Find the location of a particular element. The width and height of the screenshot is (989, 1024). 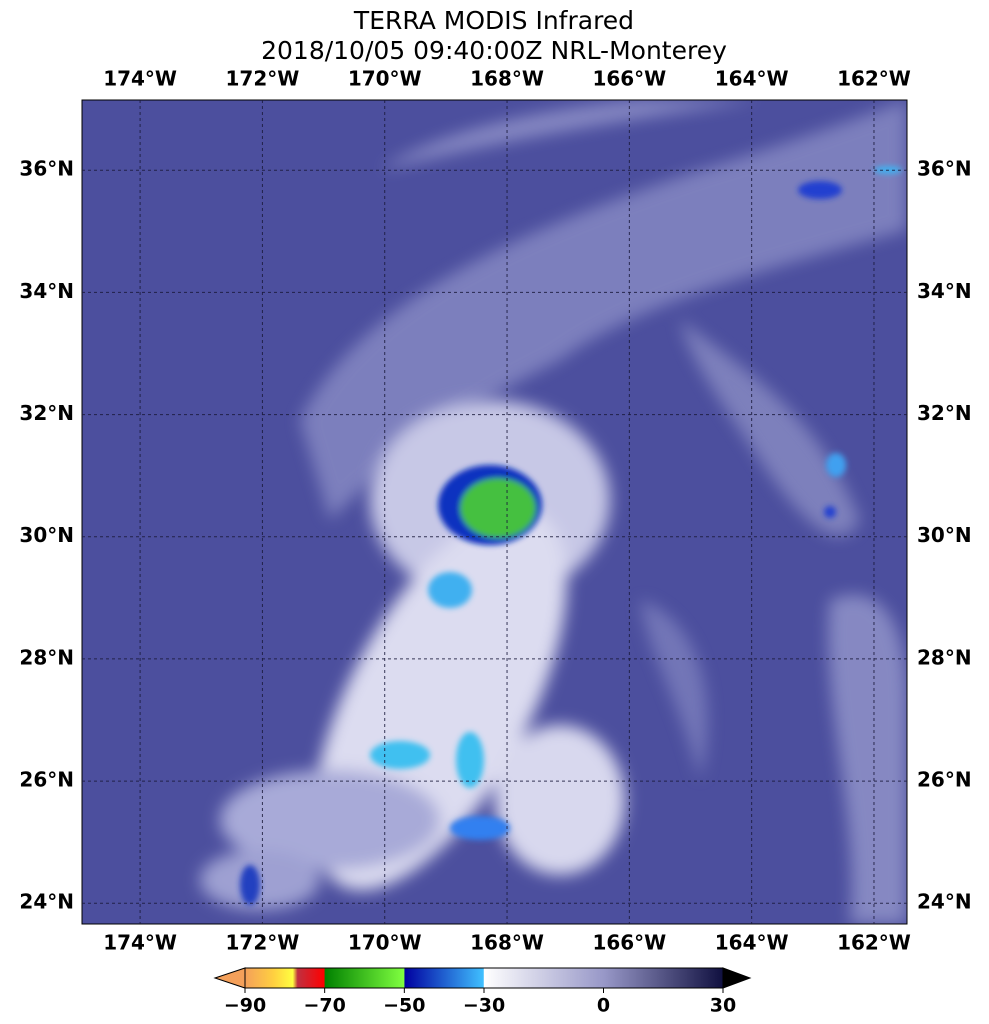

colorbar-extend-high is located at coordinates (737, 978).